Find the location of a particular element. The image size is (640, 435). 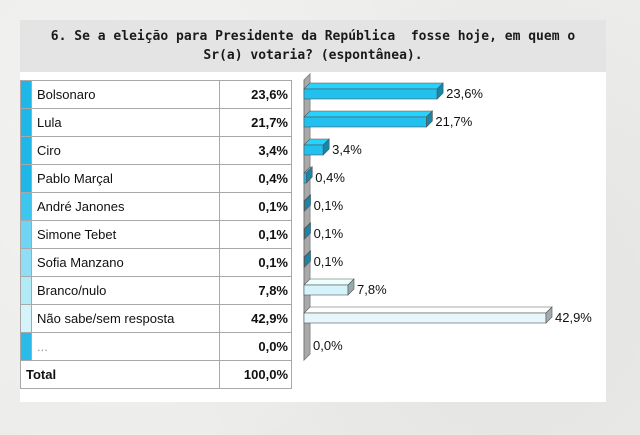

bar-data-label: 7,8% is located at coordinates (372, 289).